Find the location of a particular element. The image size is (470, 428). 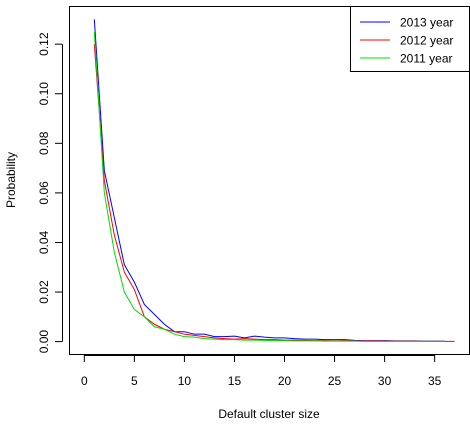

legend-label-3: 2011 year is located at coordinates (426, 59).